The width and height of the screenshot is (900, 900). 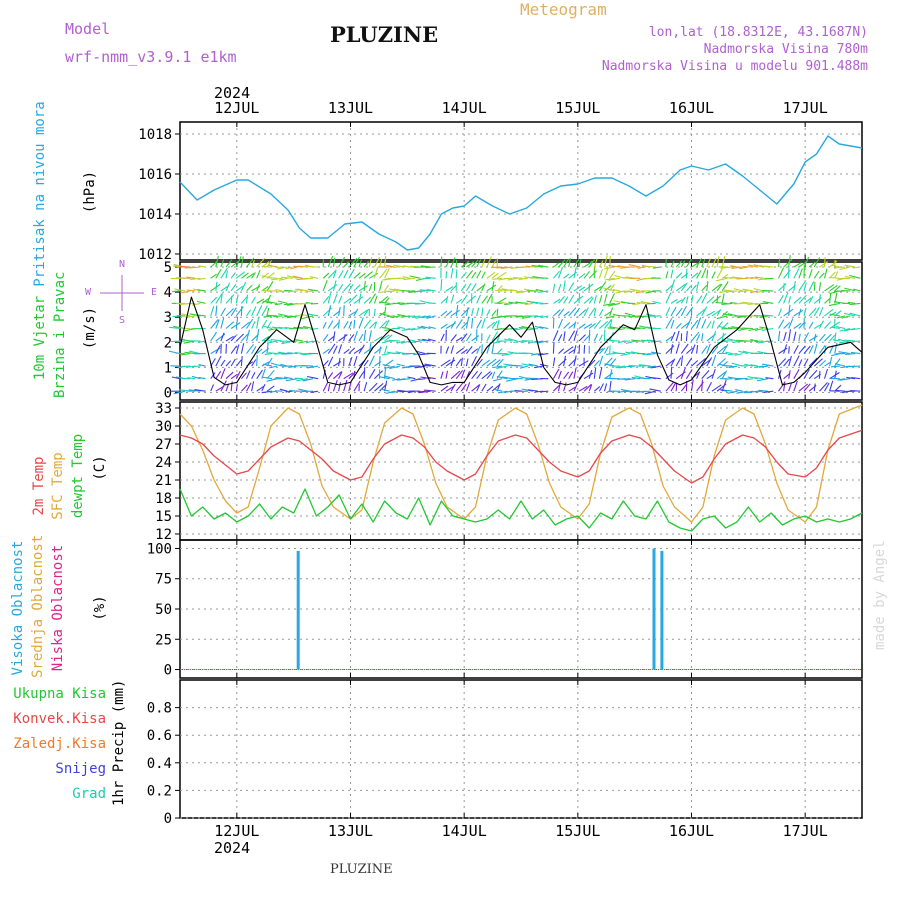 I want to click on compass-s-label: S, so click(x=122, y=320).